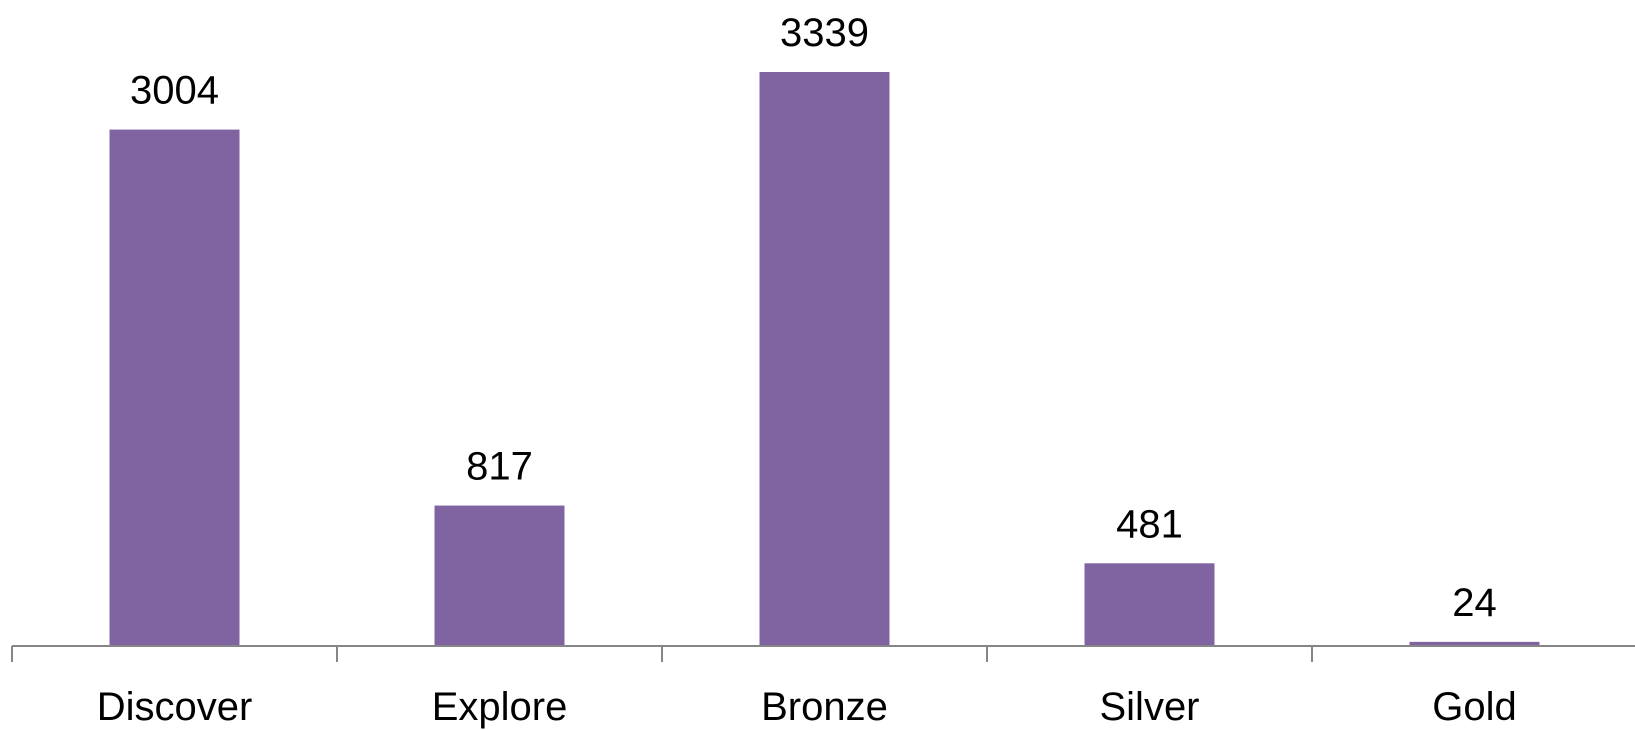 Image resolution: width=1635 pixels, height=730 pixels. I want to click on x-tick-label-bronze: Bronze, so click(824, 707).